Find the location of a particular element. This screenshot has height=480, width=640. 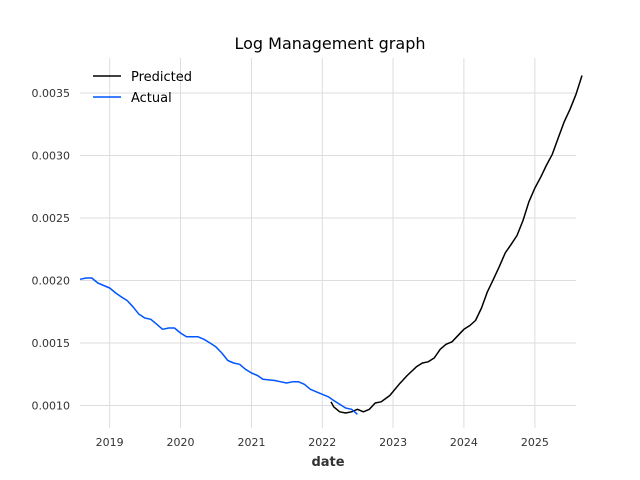

y-tick-label: 0.0035 is located at coordinates (51, 93).